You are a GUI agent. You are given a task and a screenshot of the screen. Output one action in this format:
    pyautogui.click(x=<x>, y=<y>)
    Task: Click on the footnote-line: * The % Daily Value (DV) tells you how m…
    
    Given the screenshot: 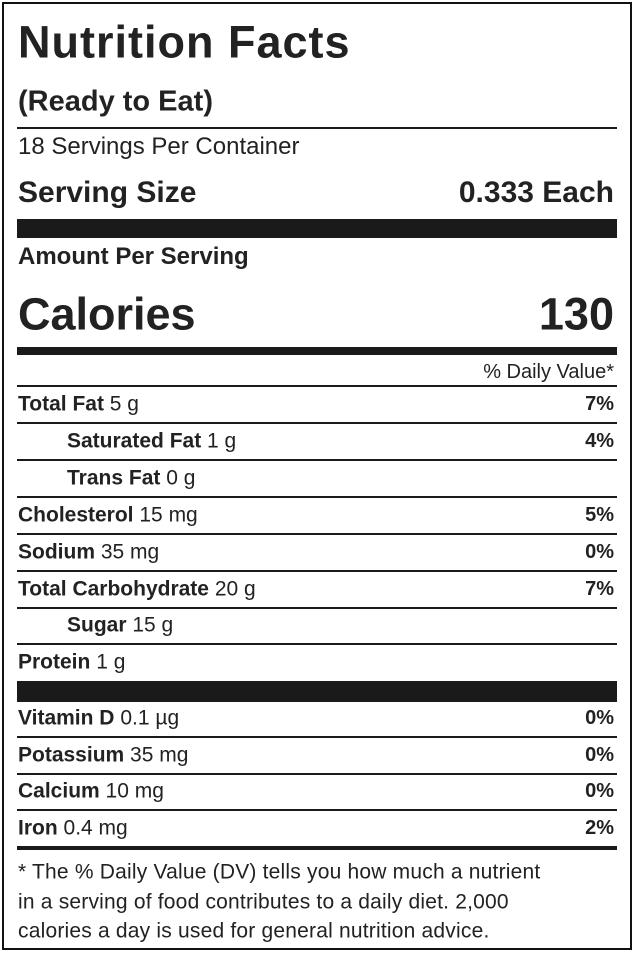 What is the action you would take?
    pyautogui.click(x=279, y=872)
    